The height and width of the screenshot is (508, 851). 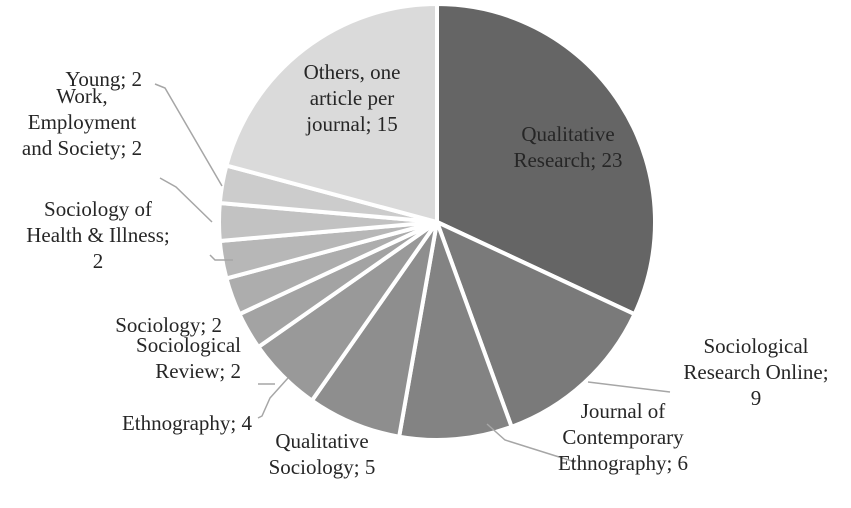 I want to click on label-sociological-review: Sociological Review; 2, so click(x=188, y=358).